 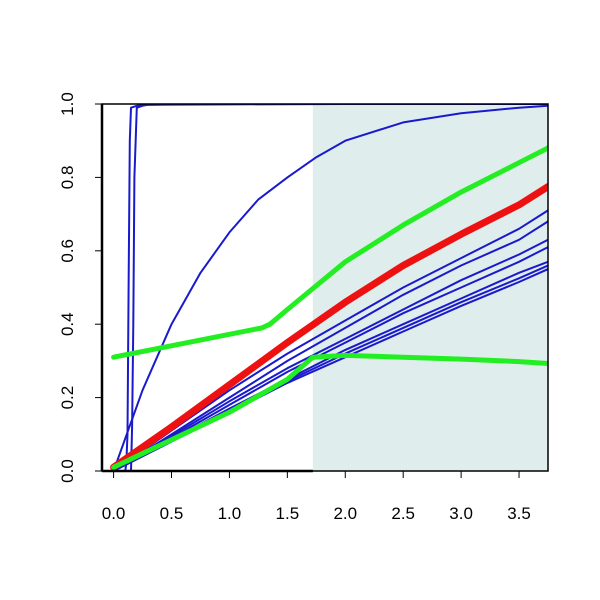 I want to click on x-tick-label: 1.0, so click(x=230, y=513).